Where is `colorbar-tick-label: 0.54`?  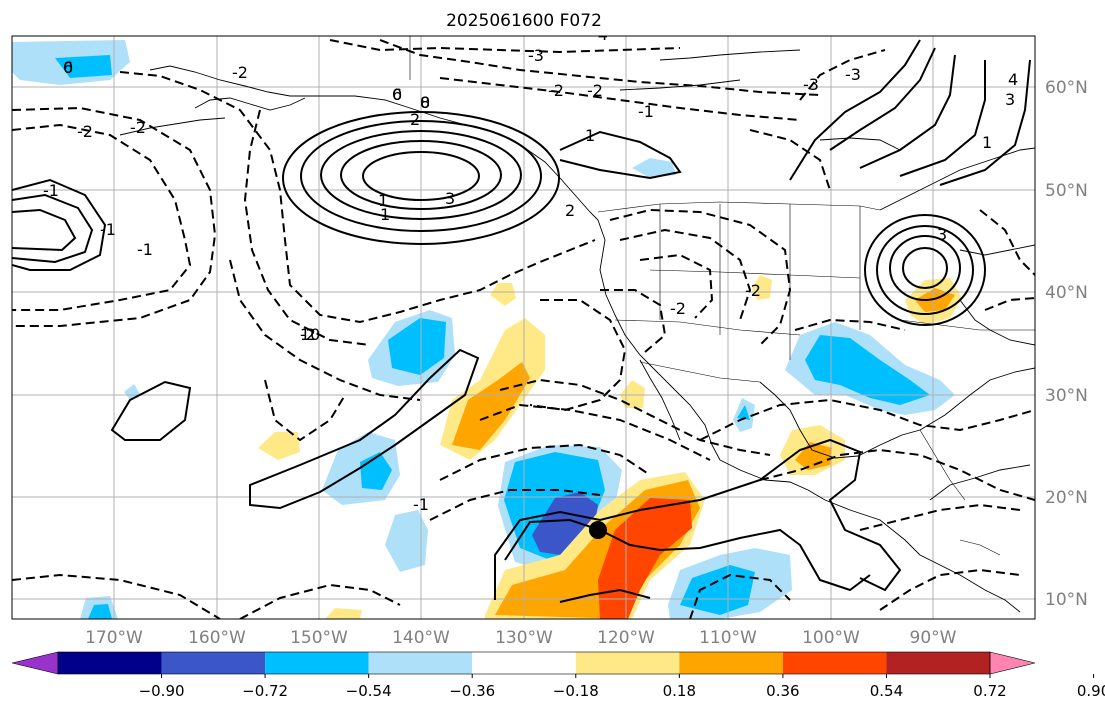 colorbar-tick-label: 0.54 is located at coordinates (886, 691).